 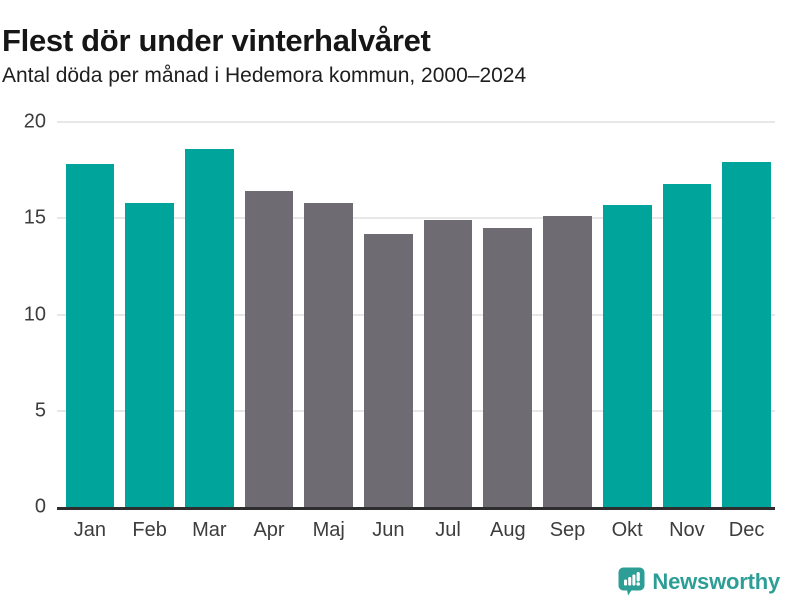 What do you see at coordinates (567, 361) in the screenshot?
I see `bar-sep` at bounding box center [567, 361].